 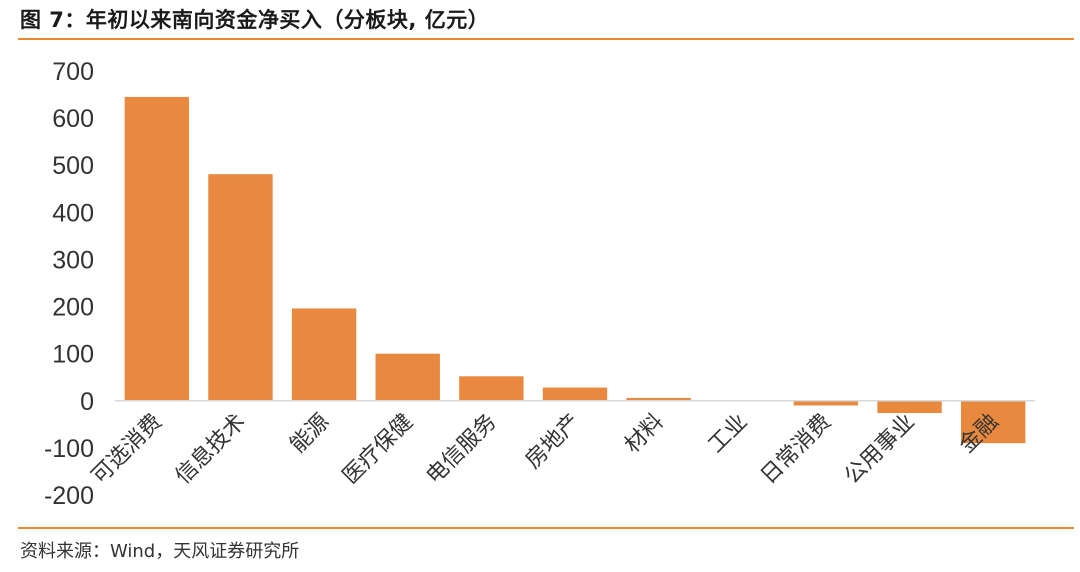 What do you see at coordinates (255, 20) in the screenshot?
I see `figure-title: 图 7：年初以来南向资金净买入（分板块, 亿元）` at bounding box center [255, 20].